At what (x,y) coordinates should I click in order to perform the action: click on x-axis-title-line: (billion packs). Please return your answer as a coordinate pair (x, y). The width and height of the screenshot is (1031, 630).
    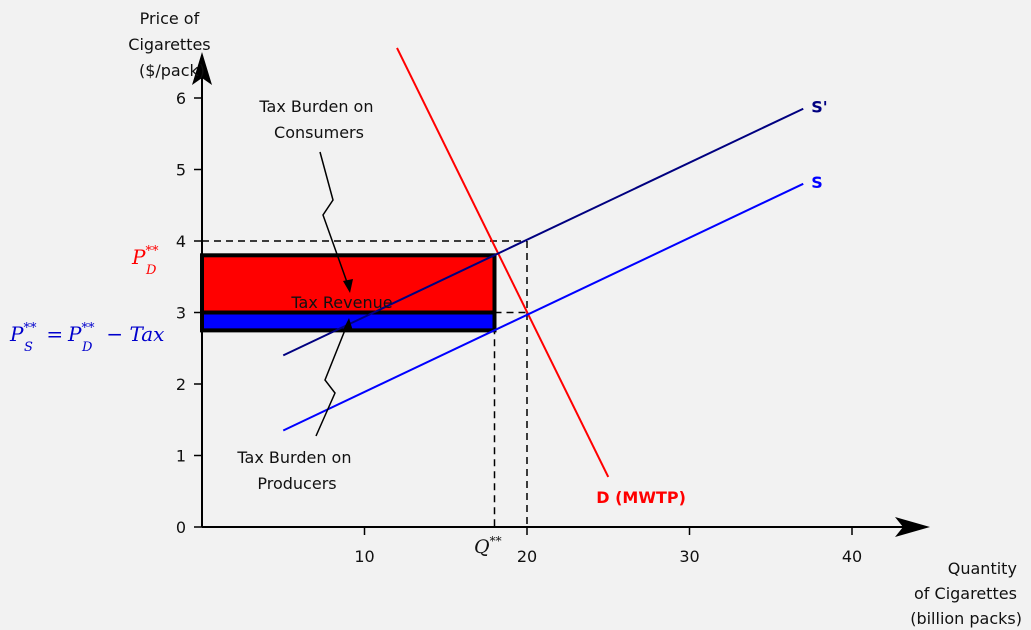
    Looking at the image, I should click on (966, 618).